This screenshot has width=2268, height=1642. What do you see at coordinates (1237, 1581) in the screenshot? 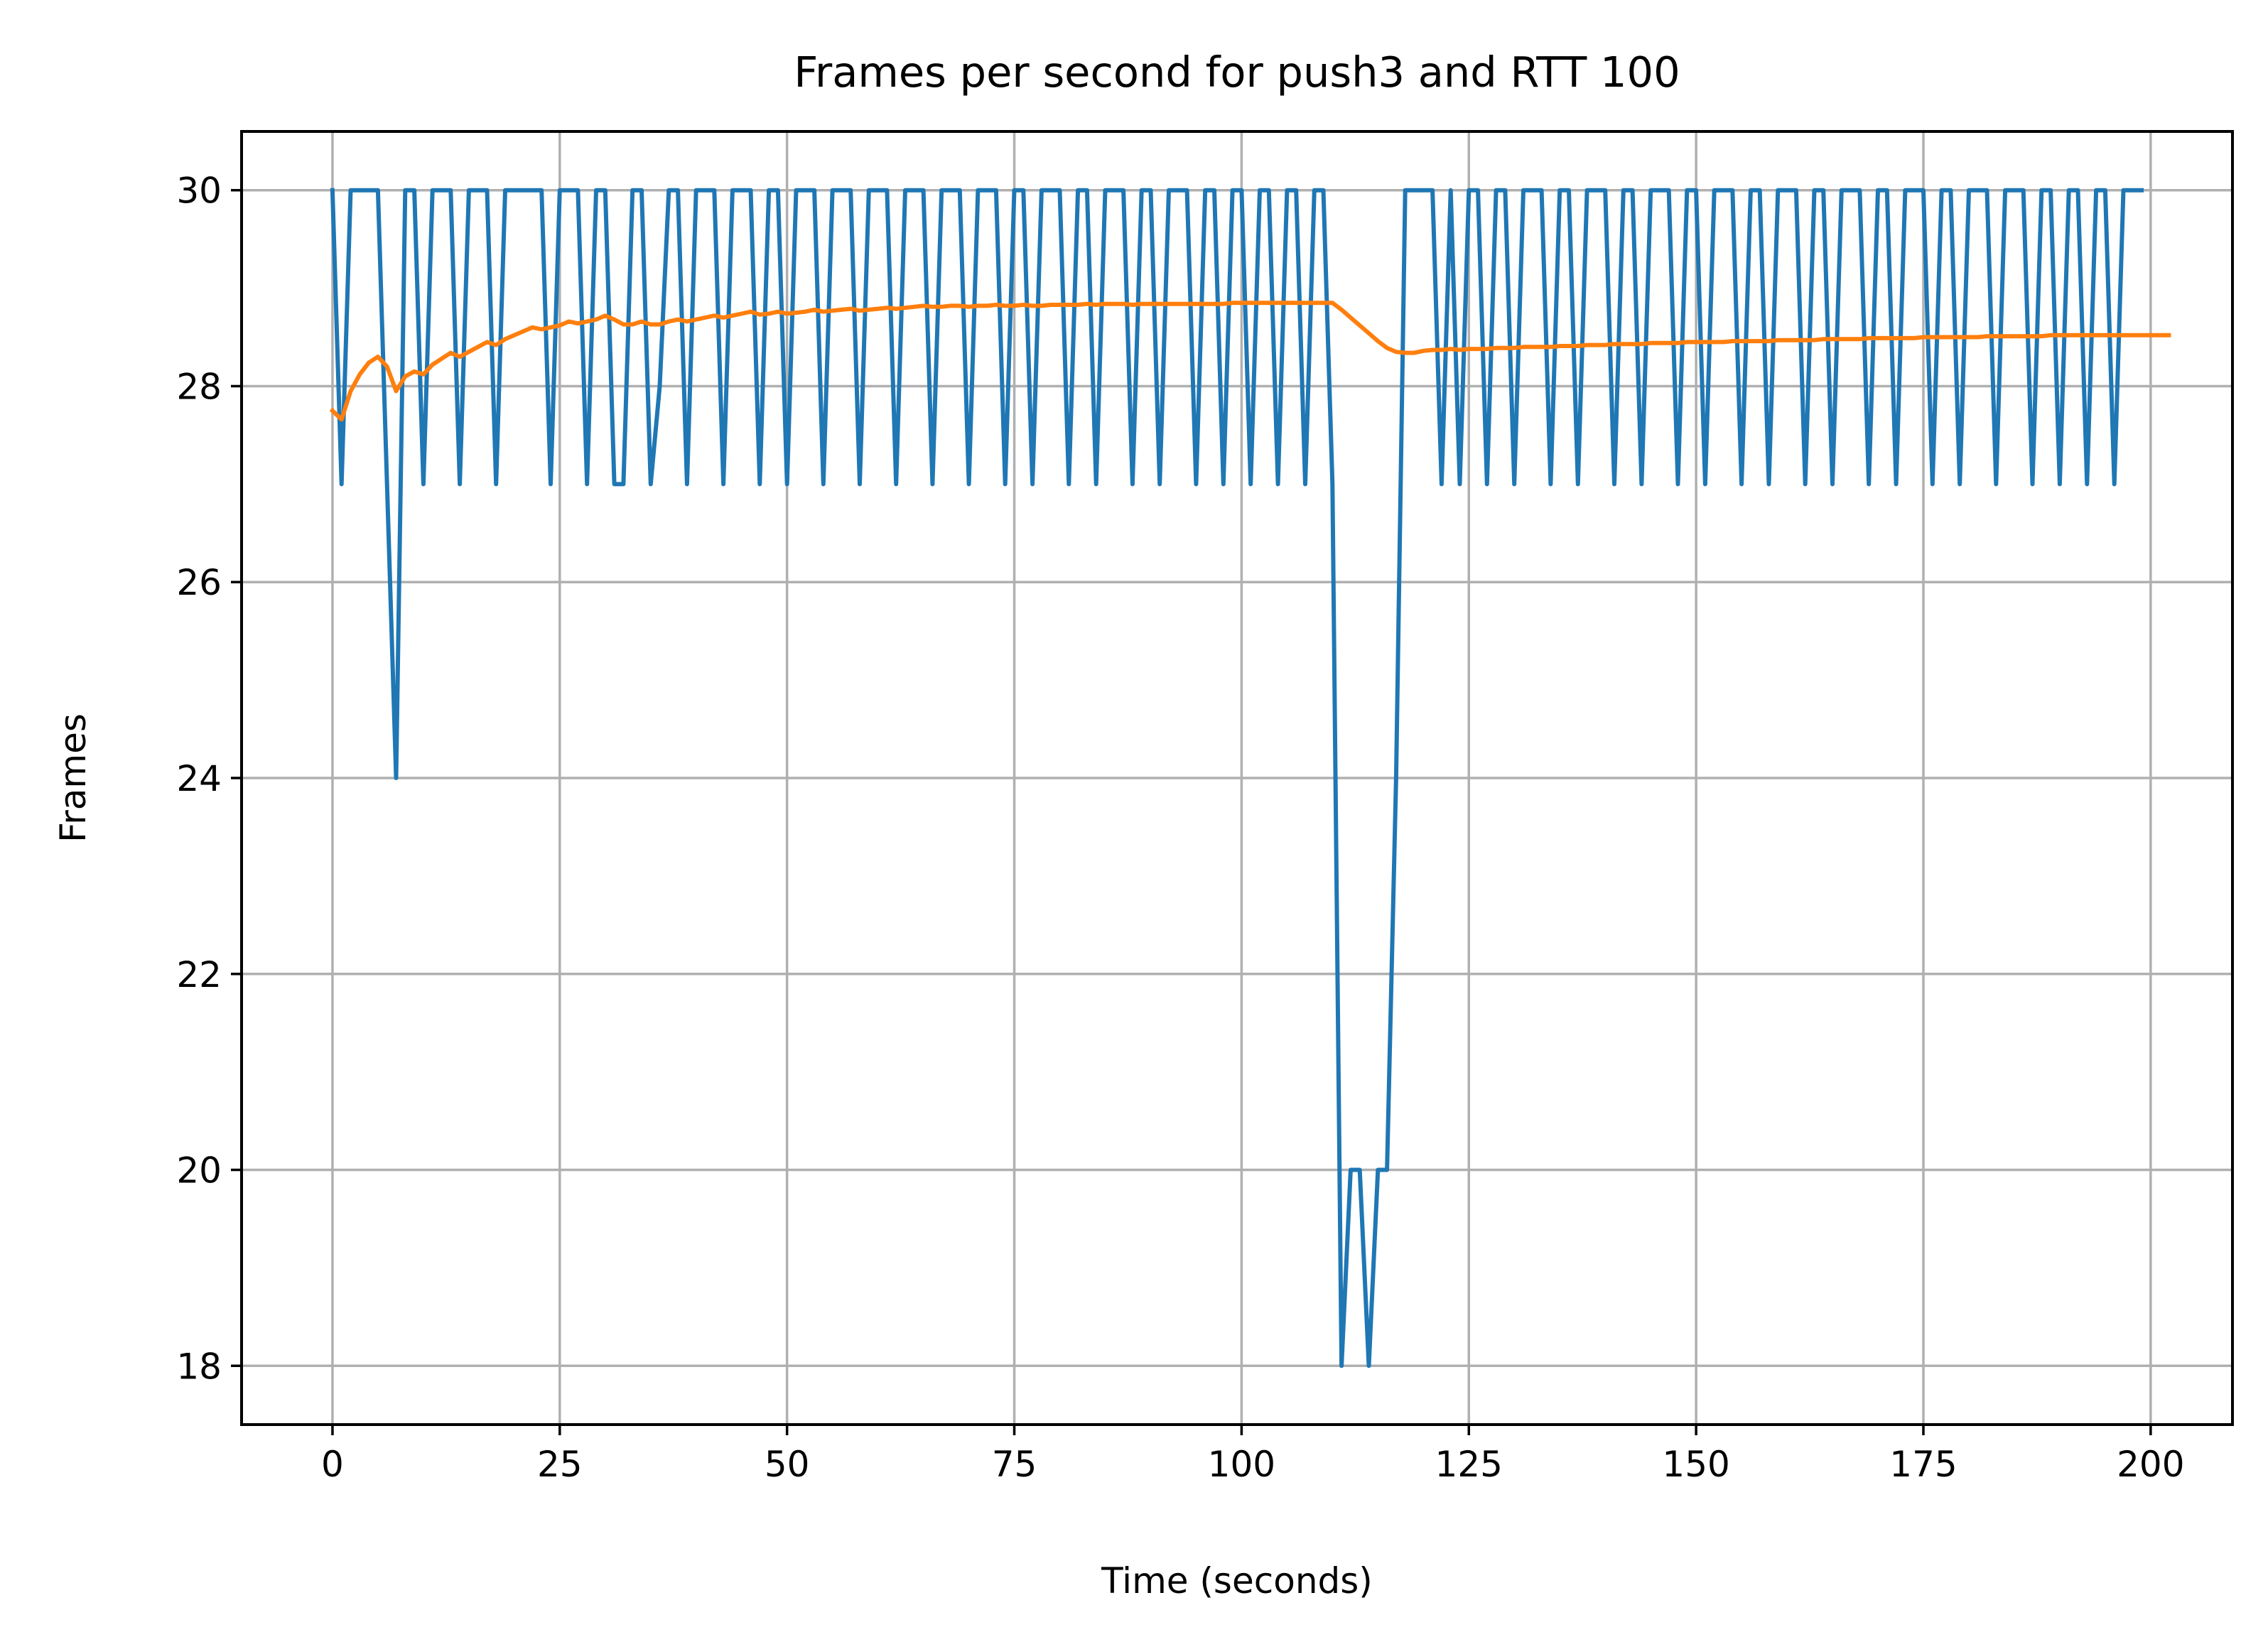
I see `x-axis-label: Time (seconds)` at bounding box center [1237, 1581].